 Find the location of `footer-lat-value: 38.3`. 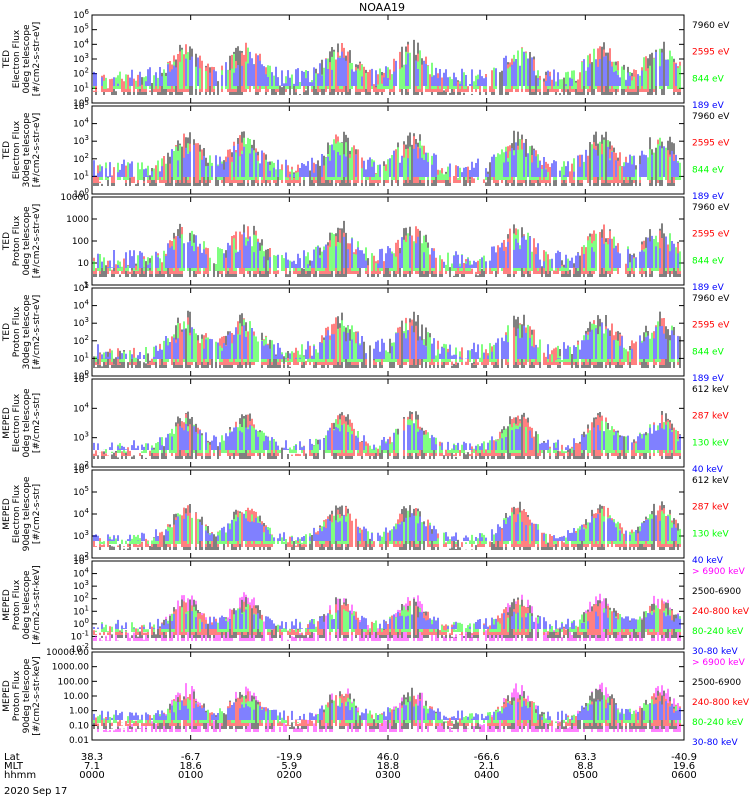

footer-lat-value: 38.3 is located at coordinates (92, 757).